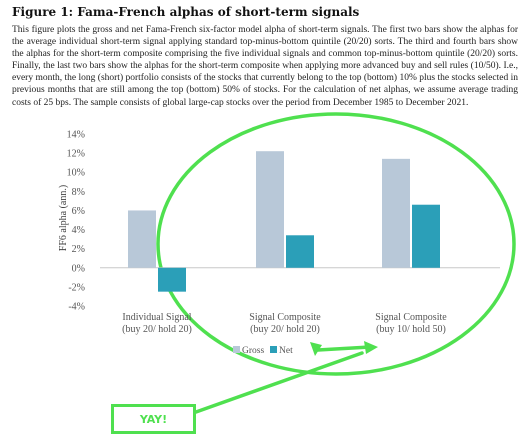 The width and height of the screenshot is (530, 442). I want to click on legend-net-label: Net, so click(286, 351).